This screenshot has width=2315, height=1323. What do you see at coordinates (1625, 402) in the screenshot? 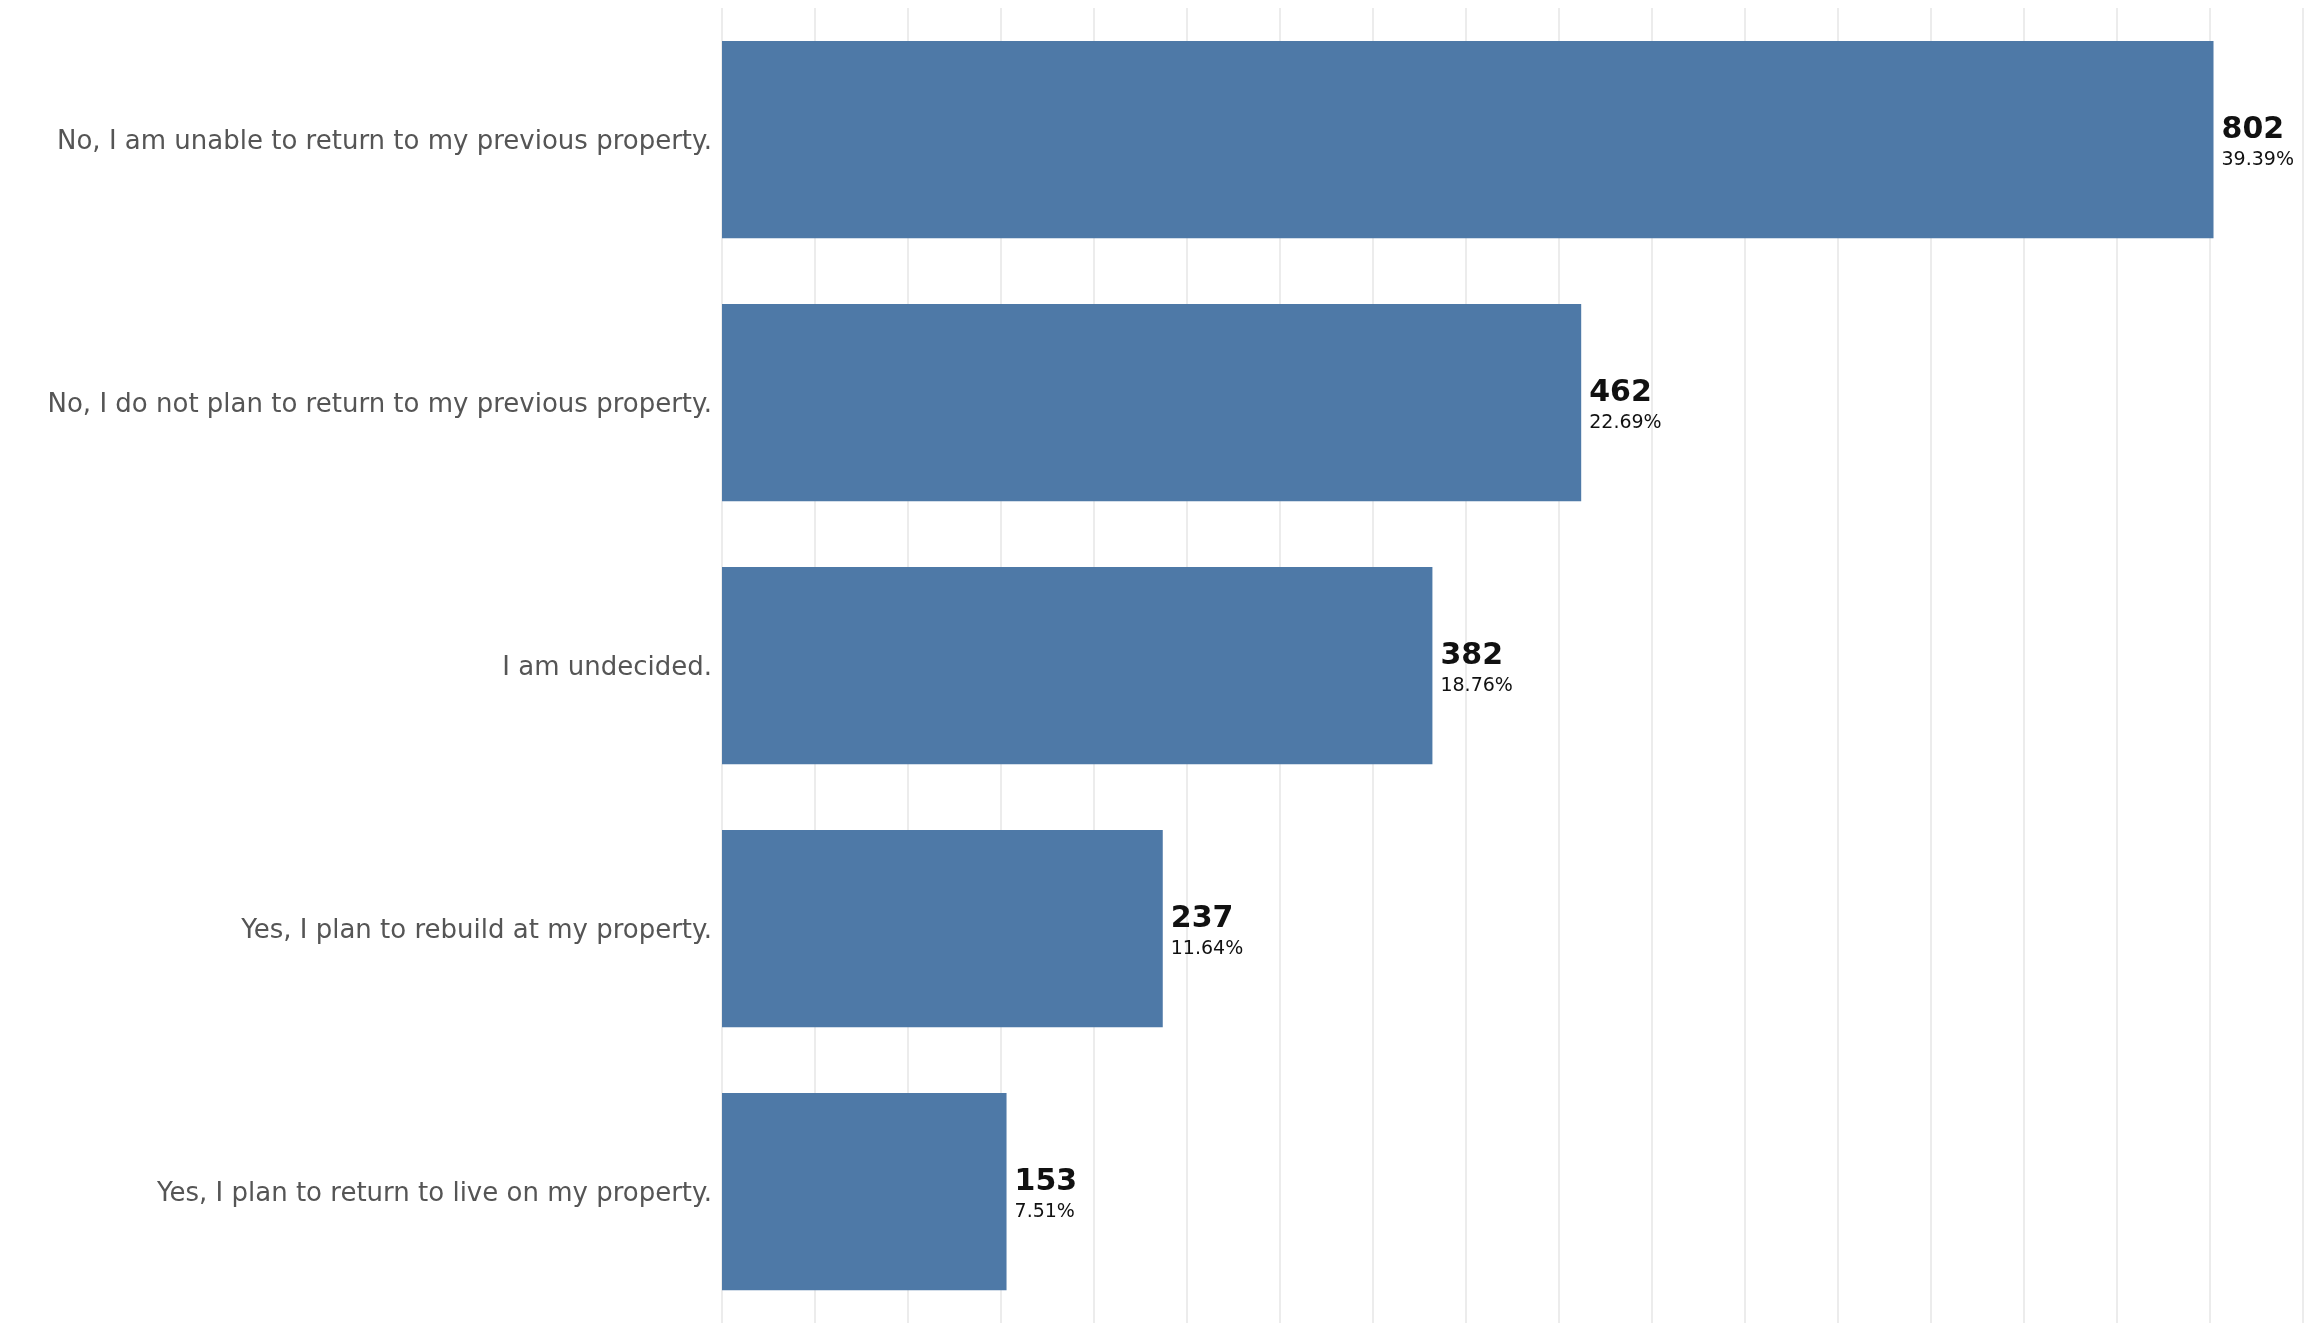
I see `data-label: 462 22.69%` at bounding box center [1625, 402].